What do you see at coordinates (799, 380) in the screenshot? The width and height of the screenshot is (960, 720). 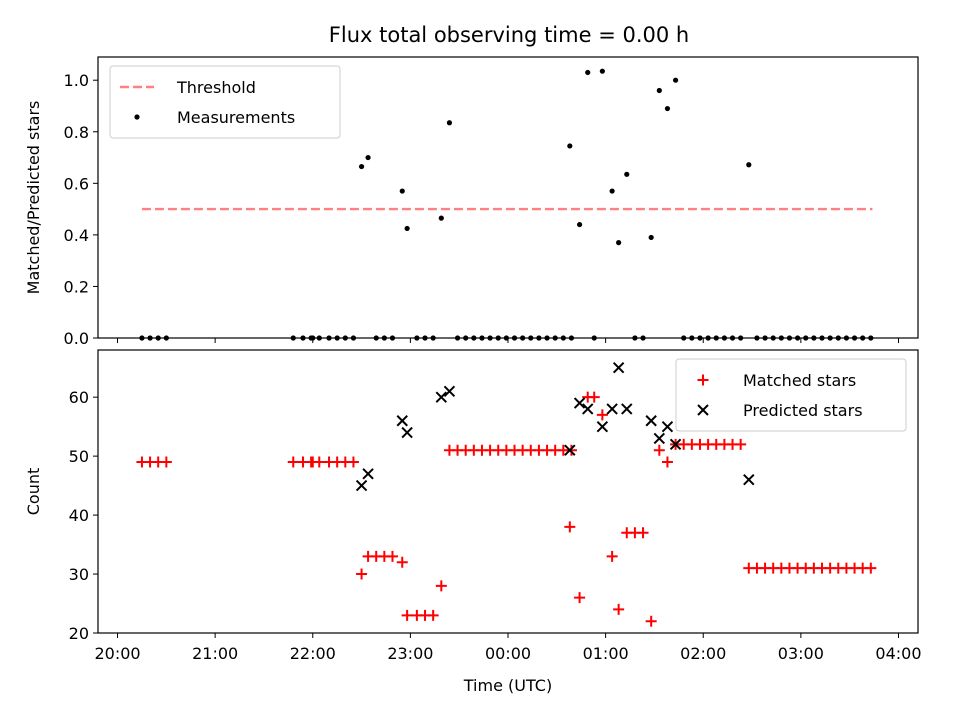 I see `legend-label: Matched stars` at bounding box center [799, 380].